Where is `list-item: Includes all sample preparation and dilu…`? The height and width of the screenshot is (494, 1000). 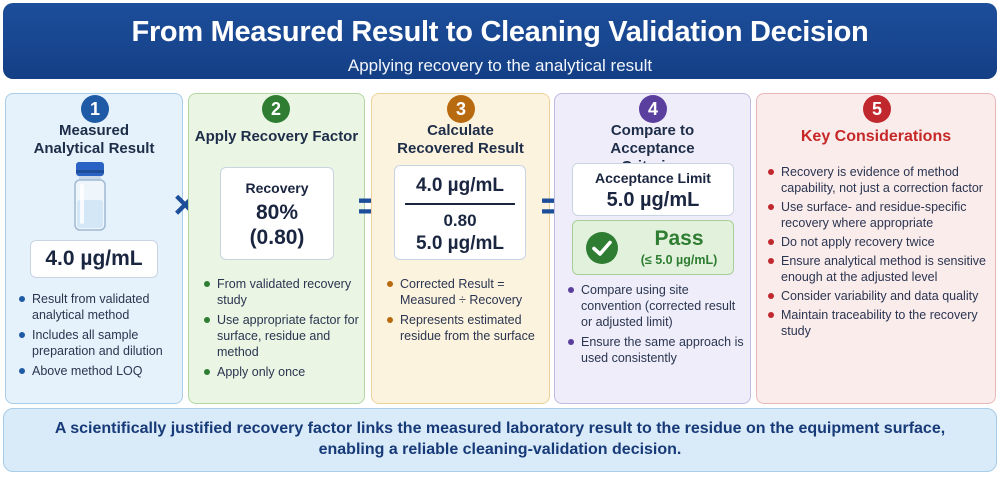 list-item: Includes all sample preparation and dilu… is located at coordinates (99, 343).